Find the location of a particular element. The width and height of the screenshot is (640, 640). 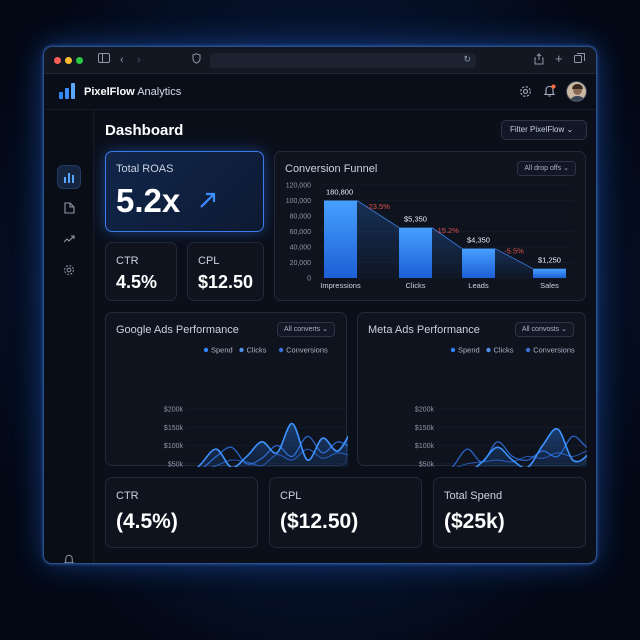

meta-y-left-tick: $50k is located at coordinates (427, 464).